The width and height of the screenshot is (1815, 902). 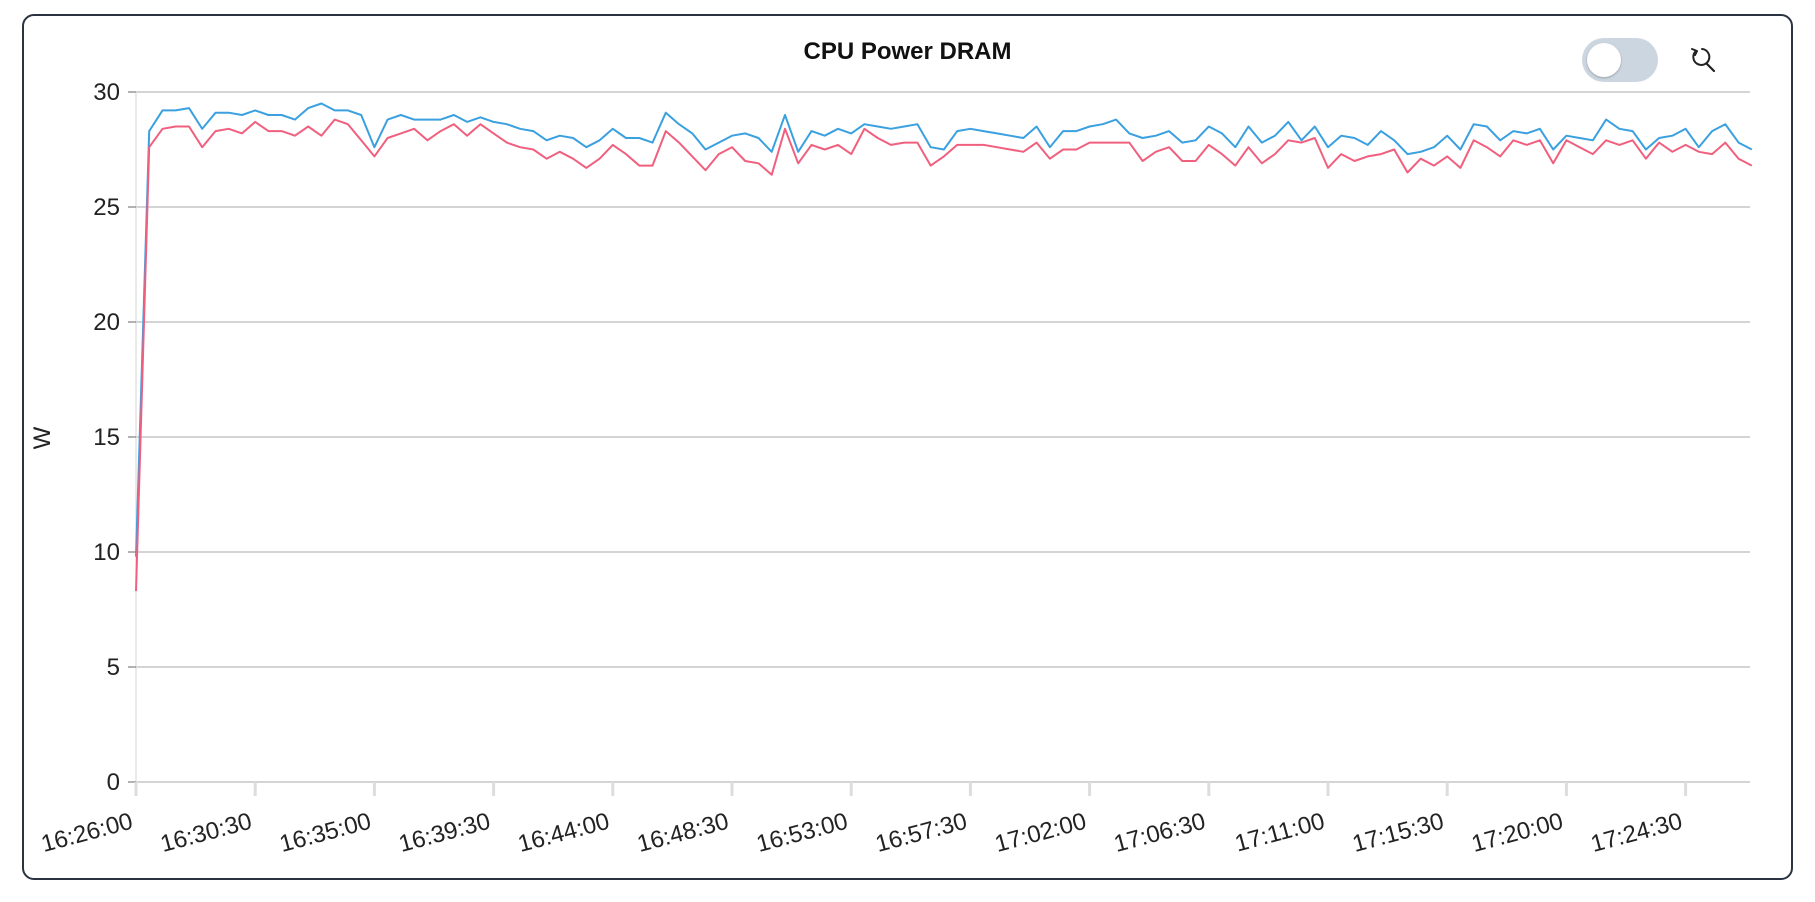 I want to click on y-tick-label: 20, so click(x=106, y=322).